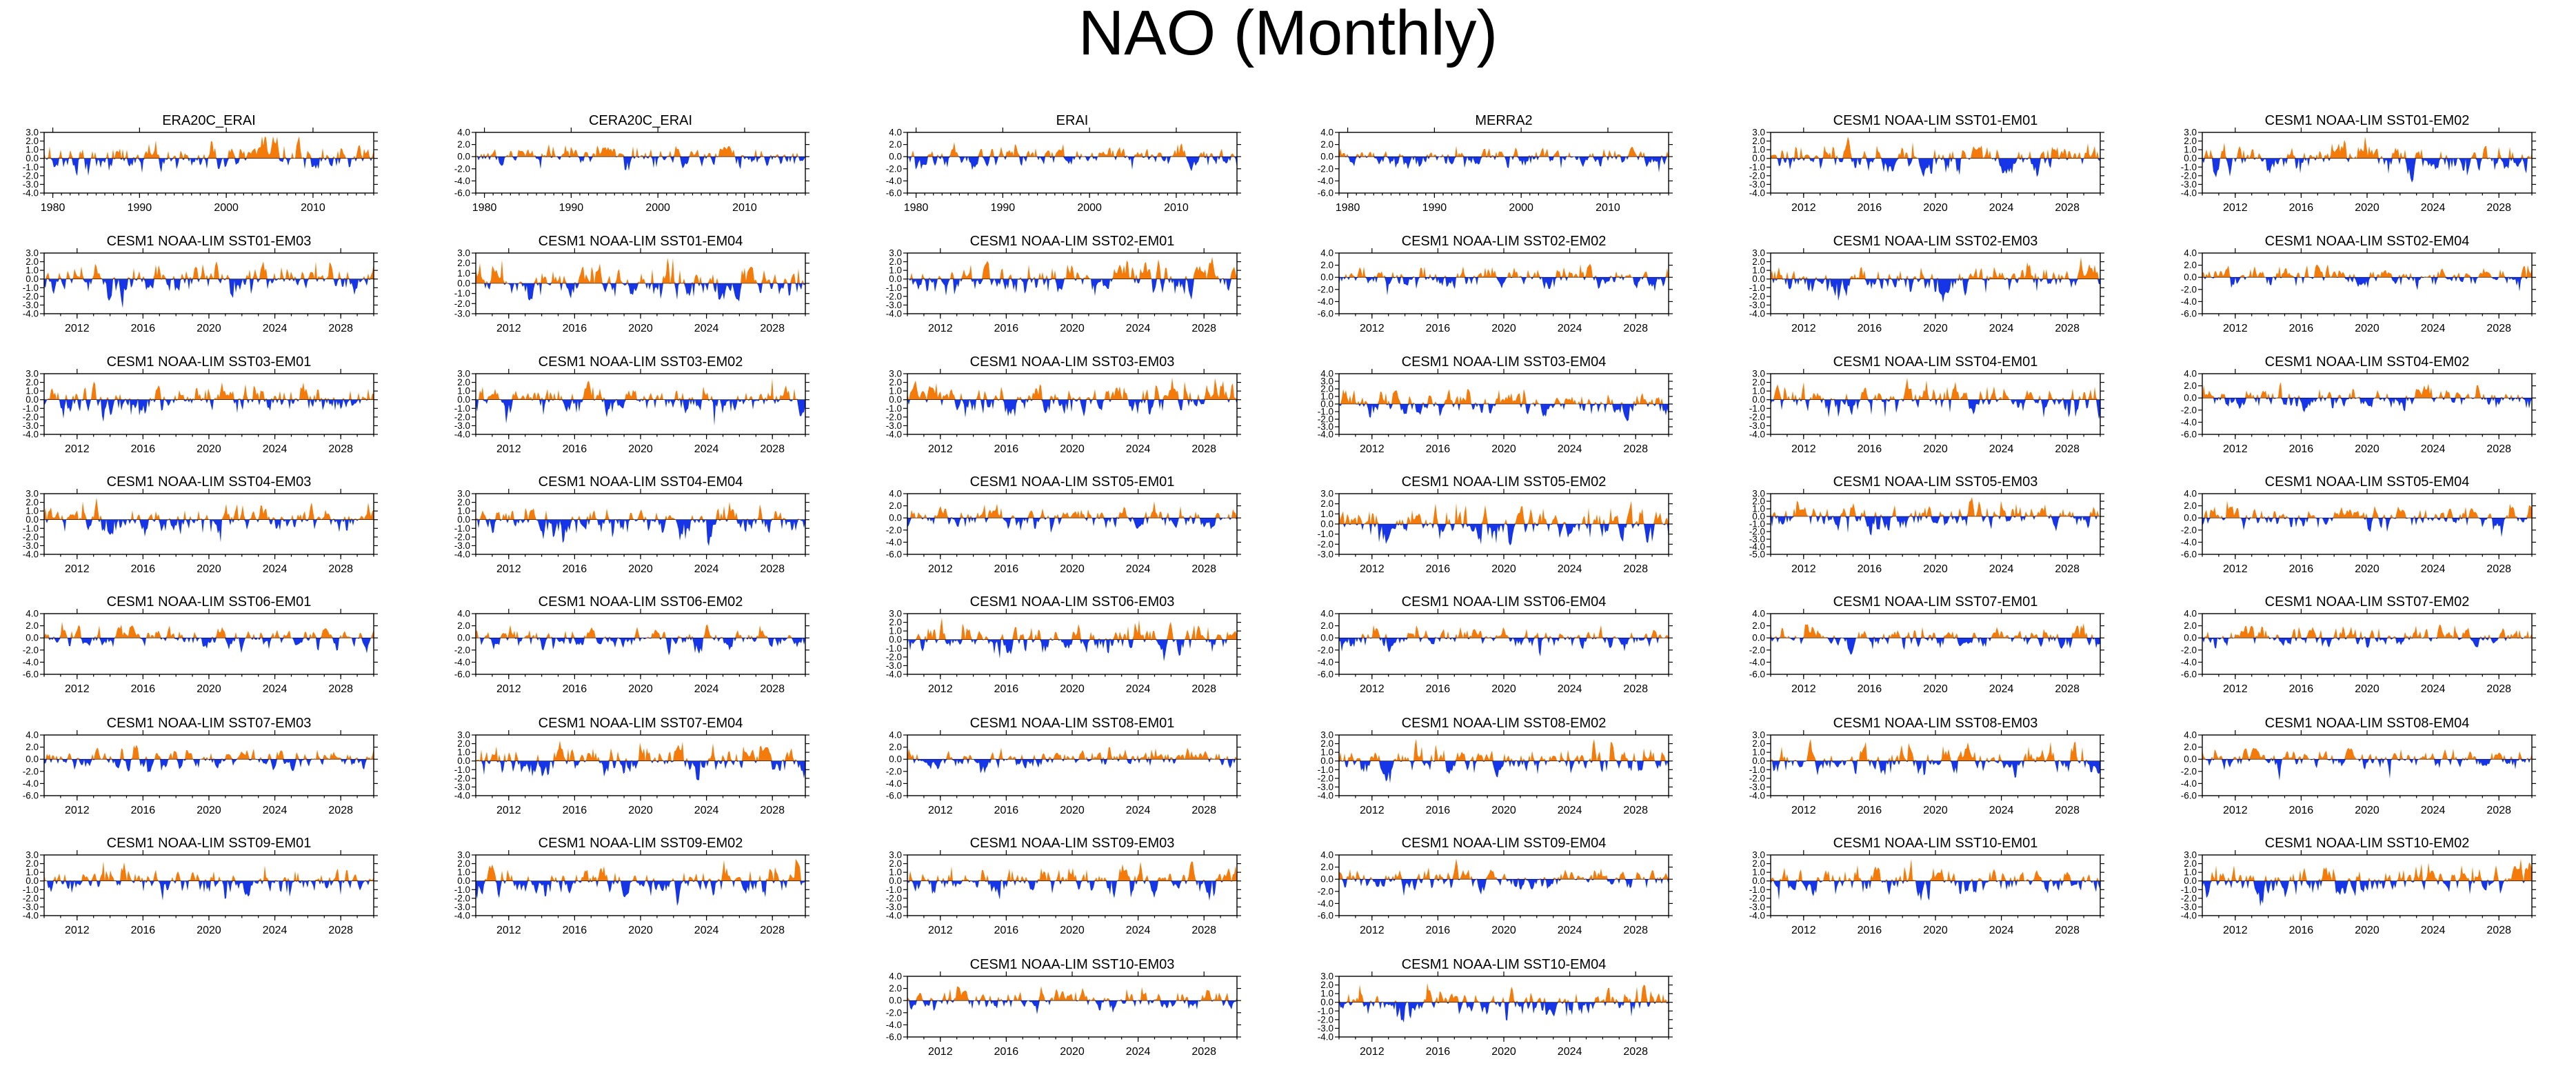 Image resolution: width=2576 pixels, height=1068 pixels. Describe the element at coordinates (1288, 34) in the screenshot. I see `page-title: NAO (Monthly)` at that location.